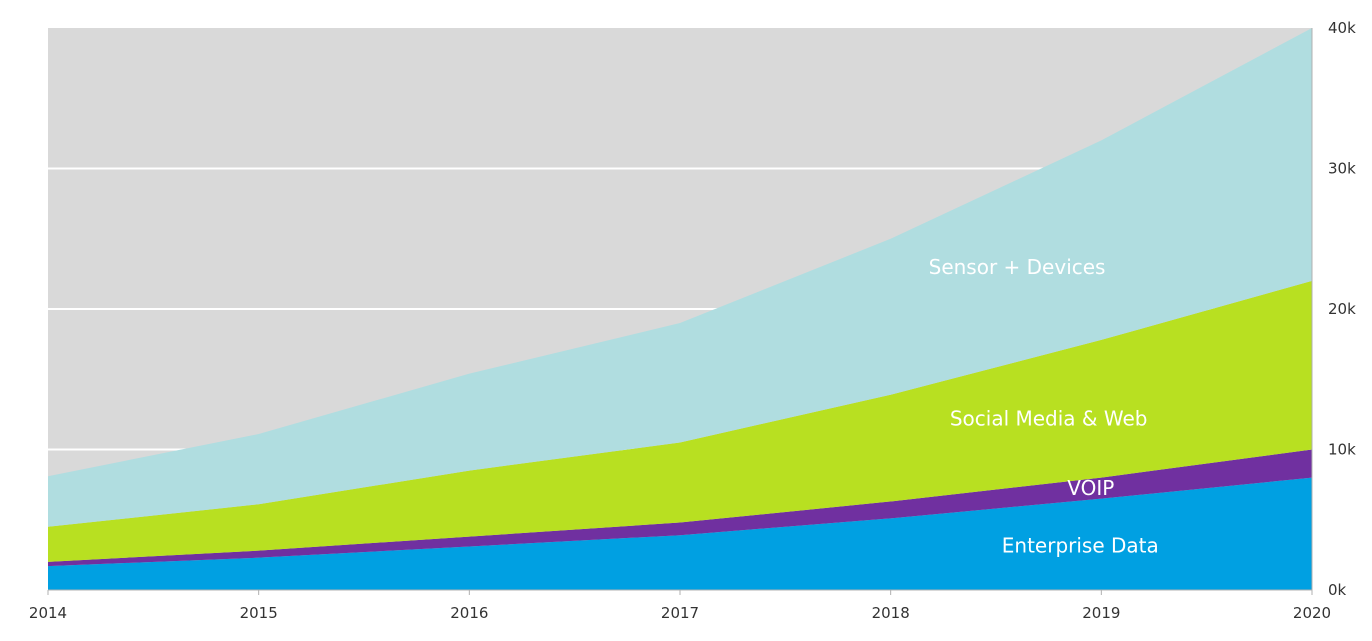 The height and width of the screenshot is (641, 1372). I want to click on series-label-social-media-web: Social Media & Web, so click(1049, 419).